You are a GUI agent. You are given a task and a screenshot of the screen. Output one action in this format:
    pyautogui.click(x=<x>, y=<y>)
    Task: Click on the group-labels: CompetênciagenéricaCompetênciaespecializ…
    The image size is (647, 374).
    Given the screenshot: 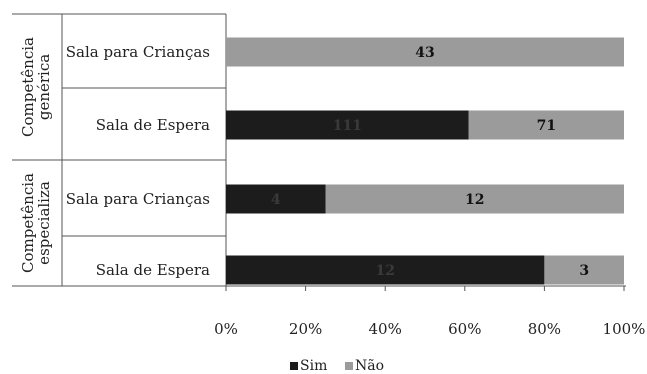 What is the action you would take?
    pyautogui.click(x=36, y=155)
    